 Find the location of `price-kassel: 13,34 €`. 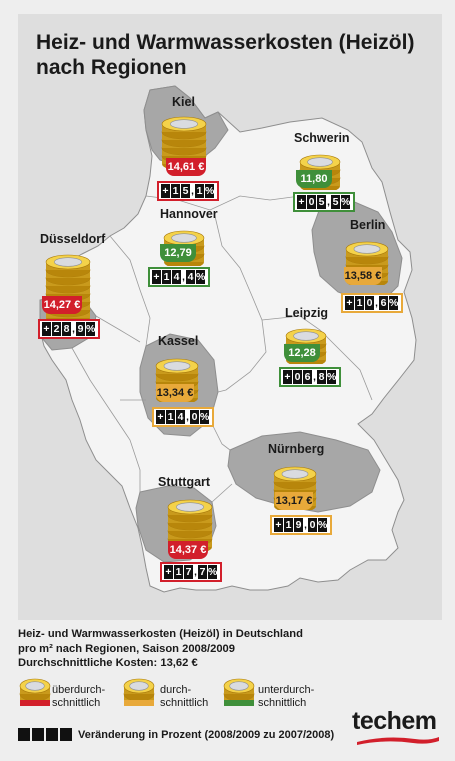

price-kassel: 13,34 € is located at coordinates (175, 393).